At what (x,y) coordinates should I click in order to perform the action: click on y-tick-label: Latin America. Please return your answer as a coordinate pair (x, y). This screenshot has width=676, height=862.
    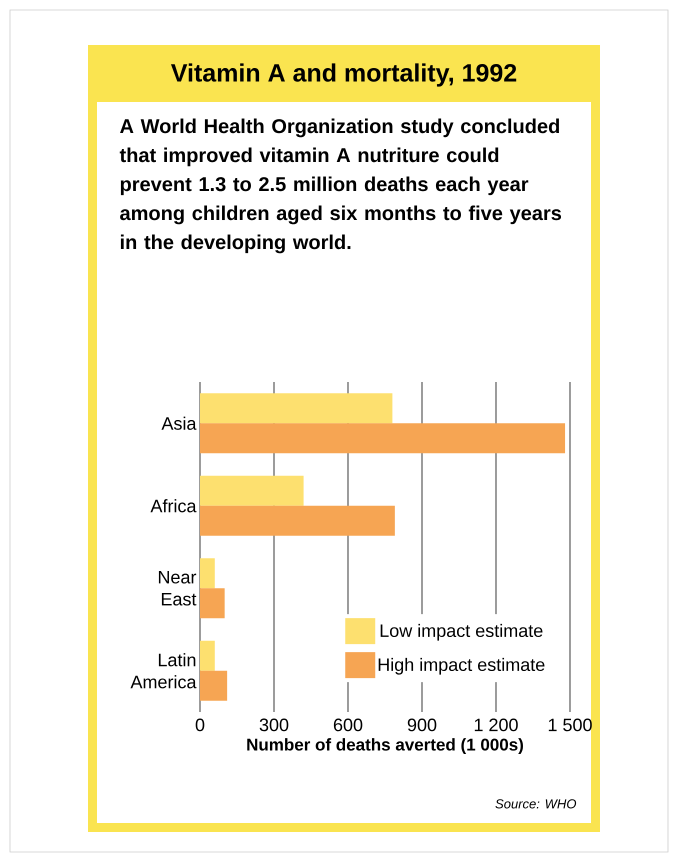
    Looking at the image, I should click on (163, 670).